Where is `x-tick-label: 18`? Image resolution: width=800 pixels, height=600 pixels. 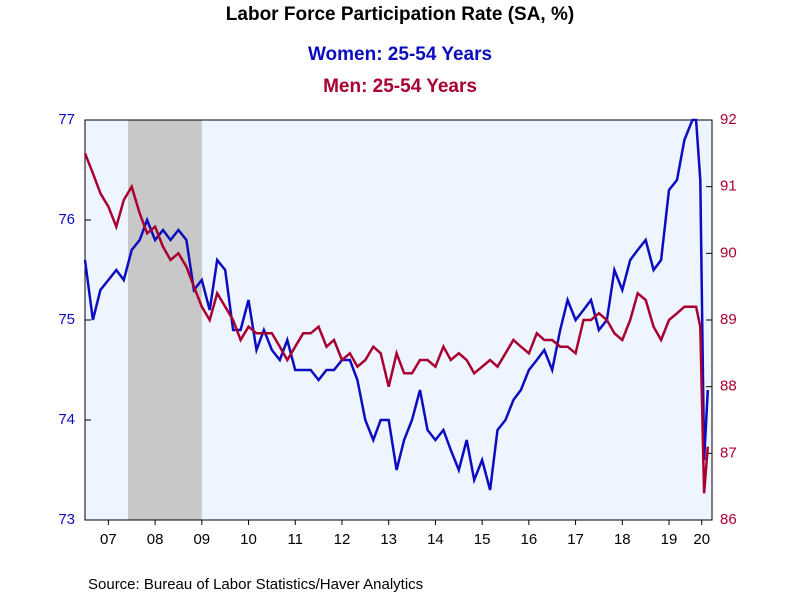 x-tick-label: 18 is located at coordinates (622, 539).